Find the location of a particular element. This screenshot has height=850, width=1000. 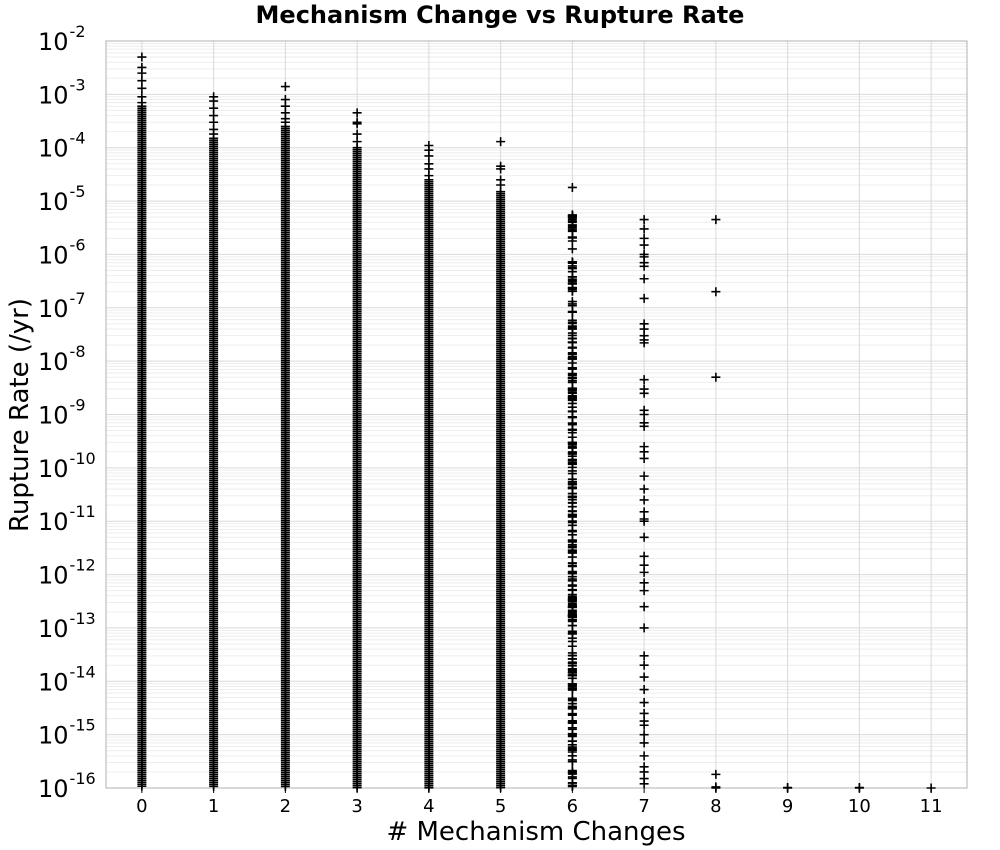

y-tick-label: 10⁻⁹ is located at coordinates (62, 413).